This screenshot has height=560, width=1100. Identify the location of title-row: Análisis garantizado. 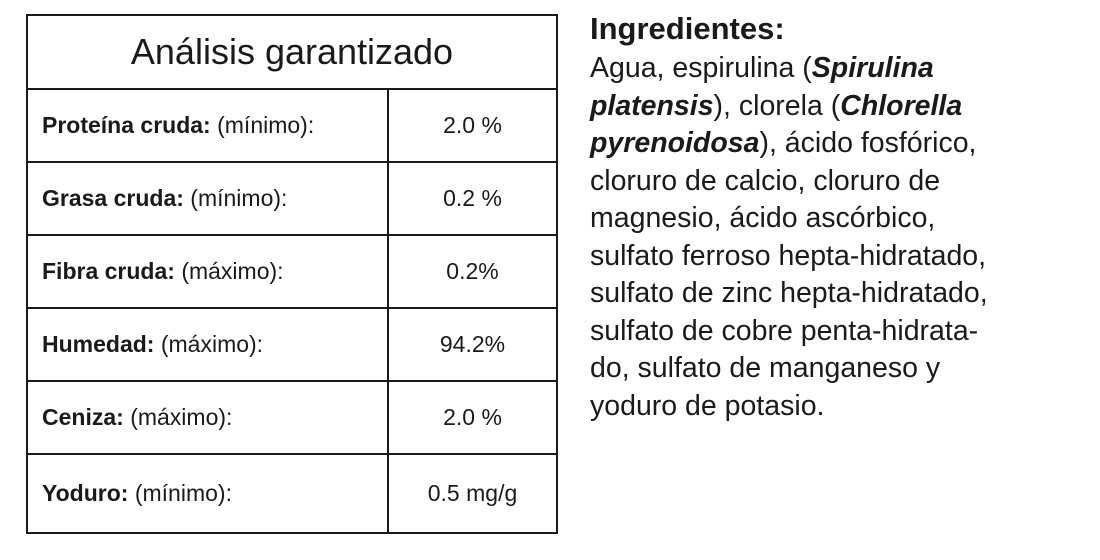
(292, 52).